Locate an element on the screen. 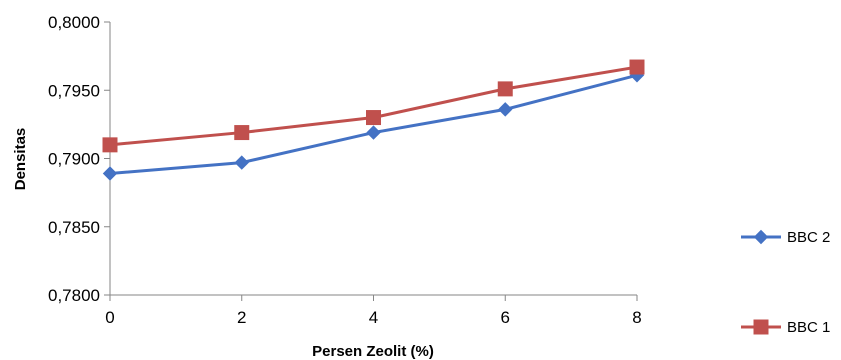 The width and height of the screenshot is (841, 360). x-tick-label: 2 is located at coordinates (241, 317).